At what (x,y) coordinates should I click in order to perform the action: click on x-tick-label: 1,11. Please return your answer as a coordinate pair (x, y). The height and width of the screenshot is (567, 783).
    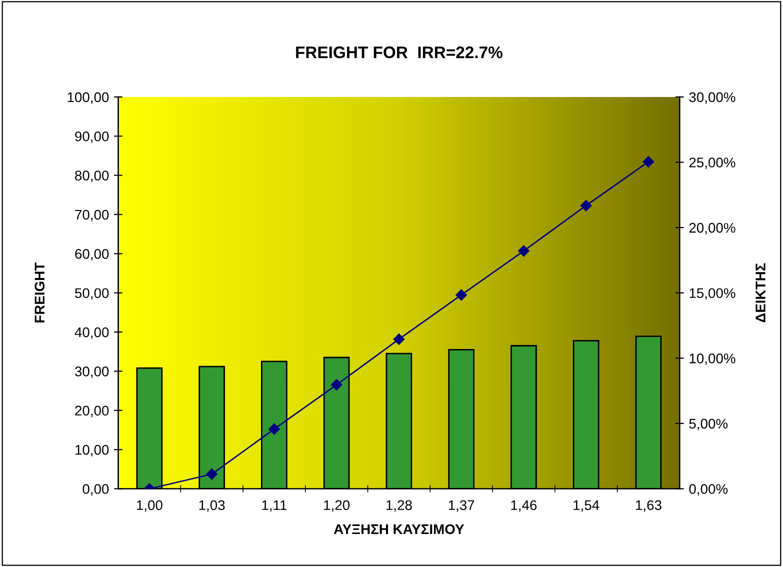
    Looking at the image, I should click on (274, 506).